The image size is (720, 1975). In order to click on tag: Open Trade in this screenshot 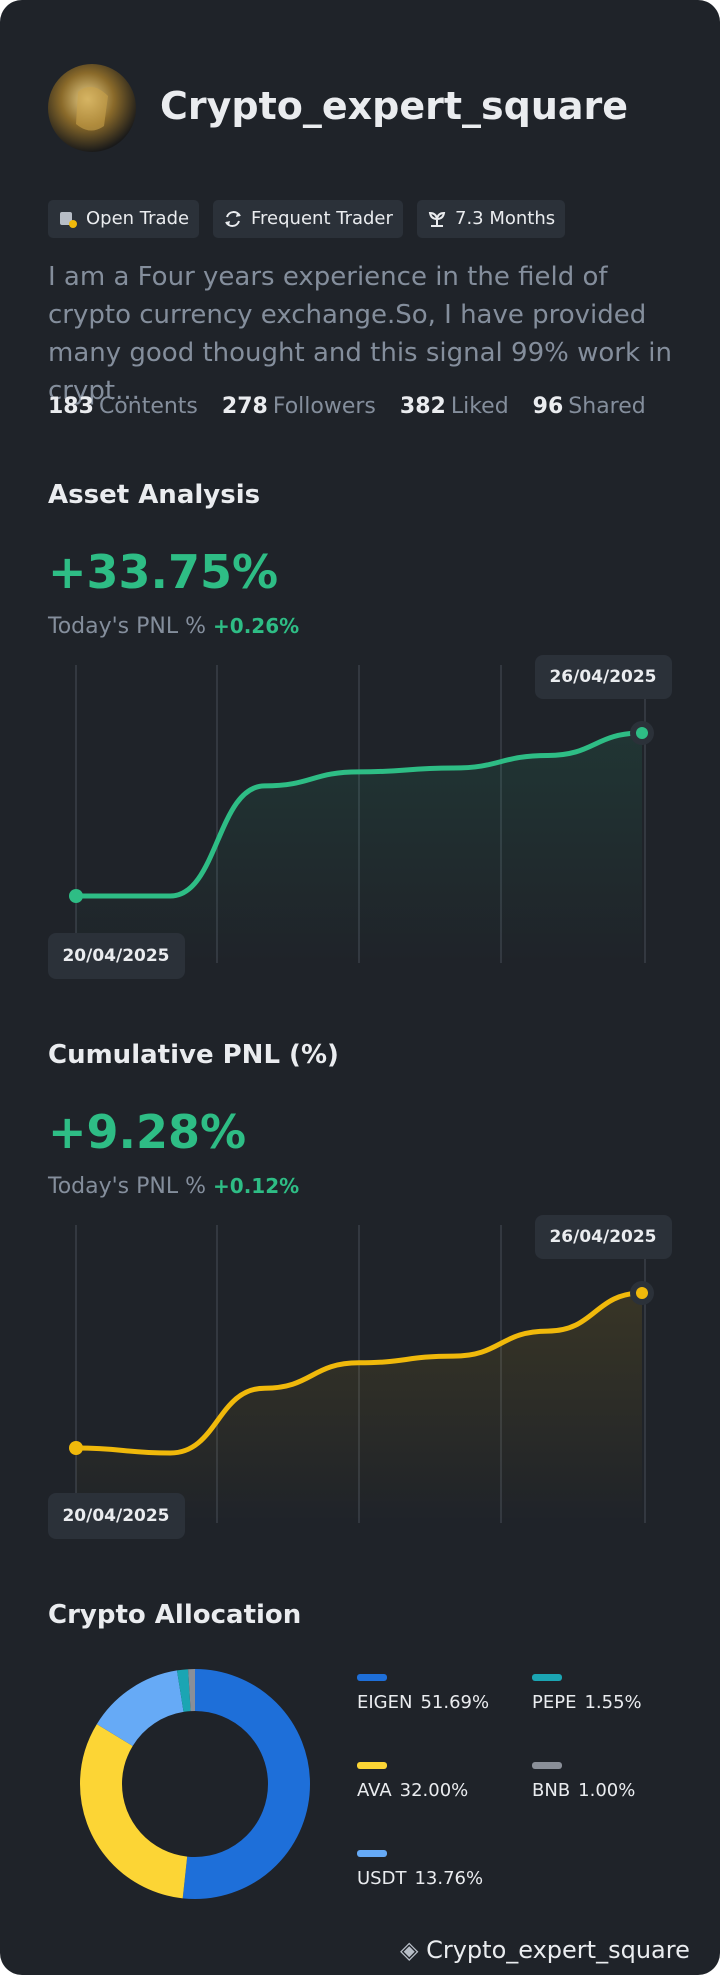, I will do `click(124, 219)`.